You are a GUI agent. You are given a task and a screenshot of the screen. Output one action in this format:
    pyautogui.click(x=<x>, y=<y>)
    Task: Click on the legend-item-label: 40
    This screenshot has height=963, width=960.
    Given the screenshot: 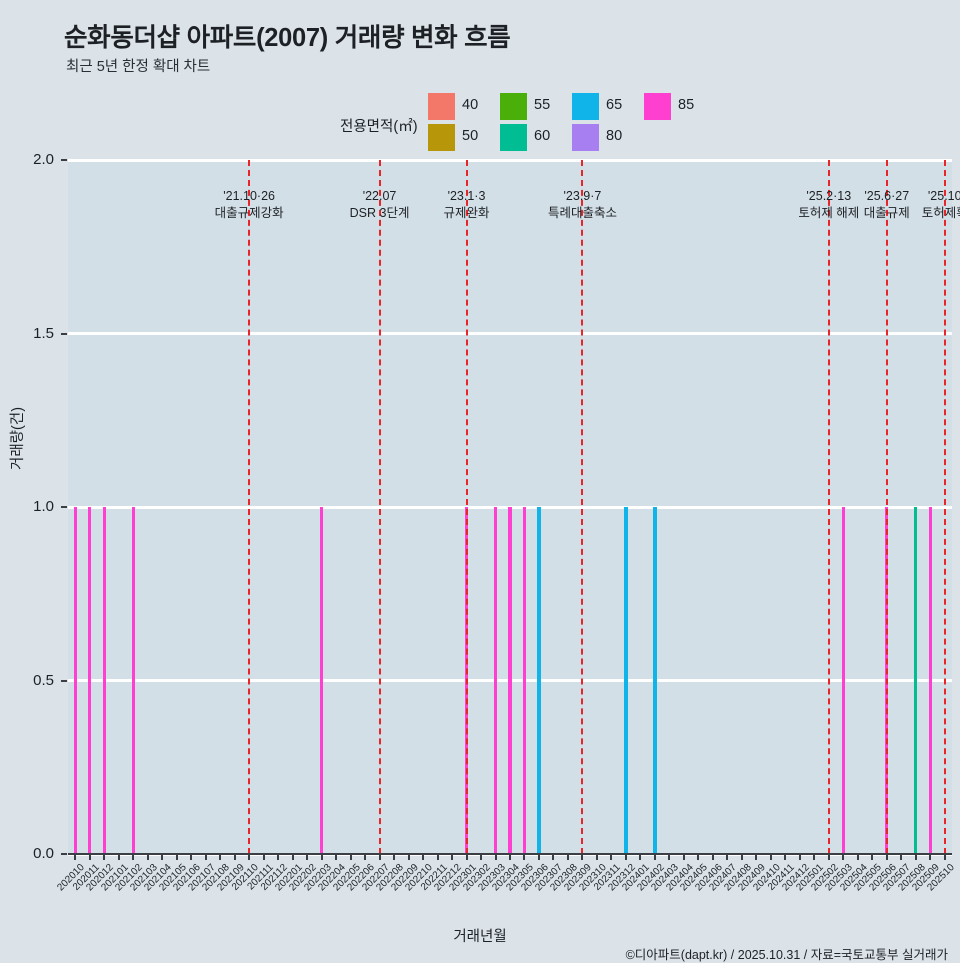 What is the action you would take?
    pyautogui.click(x=470, y=105)
    